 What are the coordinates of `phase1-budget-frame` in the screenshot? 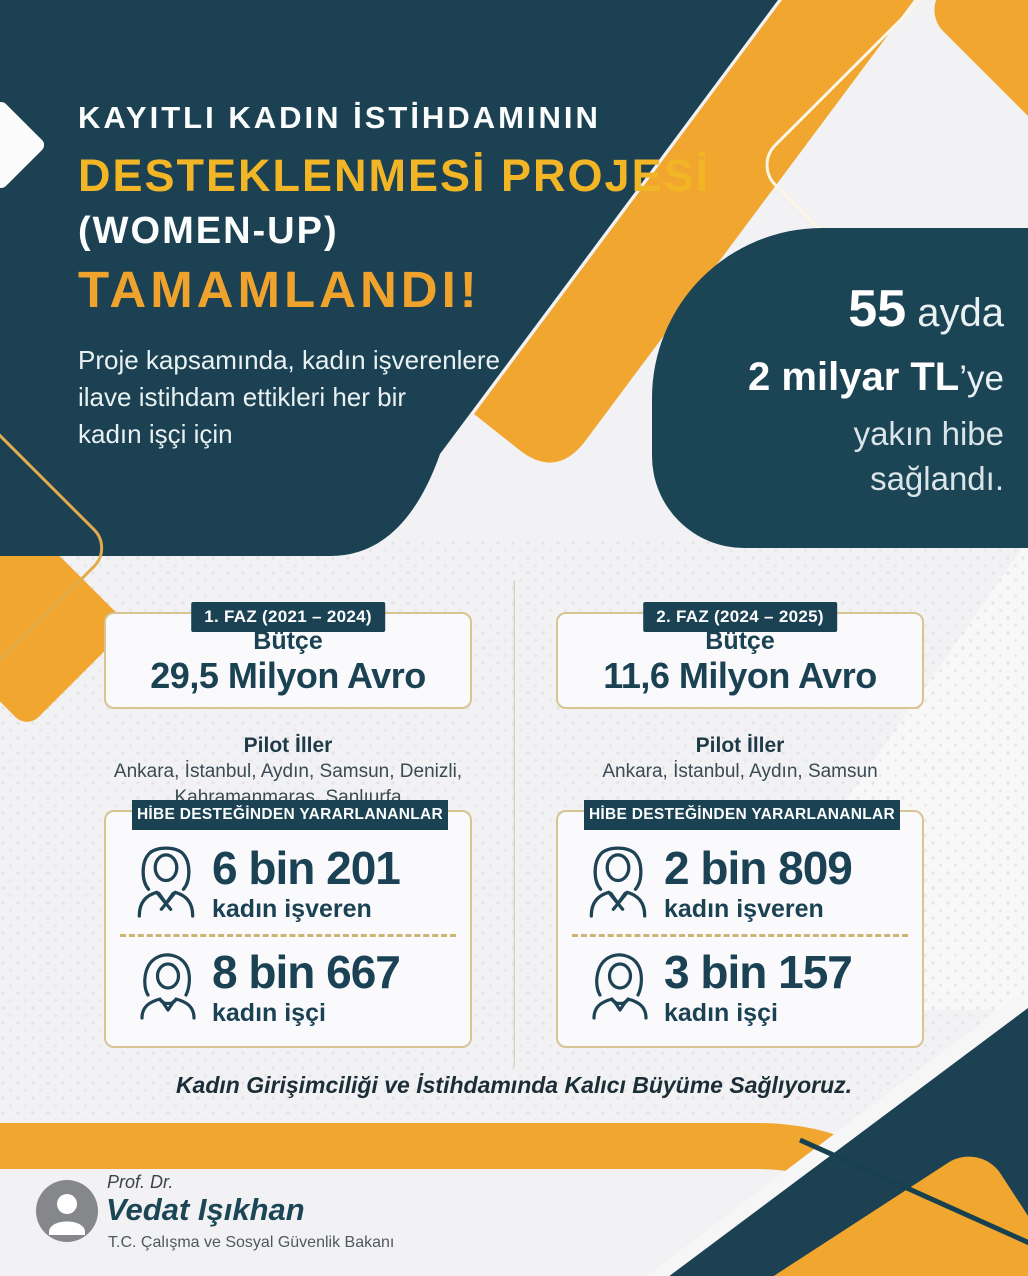 It's located at (288, 660).